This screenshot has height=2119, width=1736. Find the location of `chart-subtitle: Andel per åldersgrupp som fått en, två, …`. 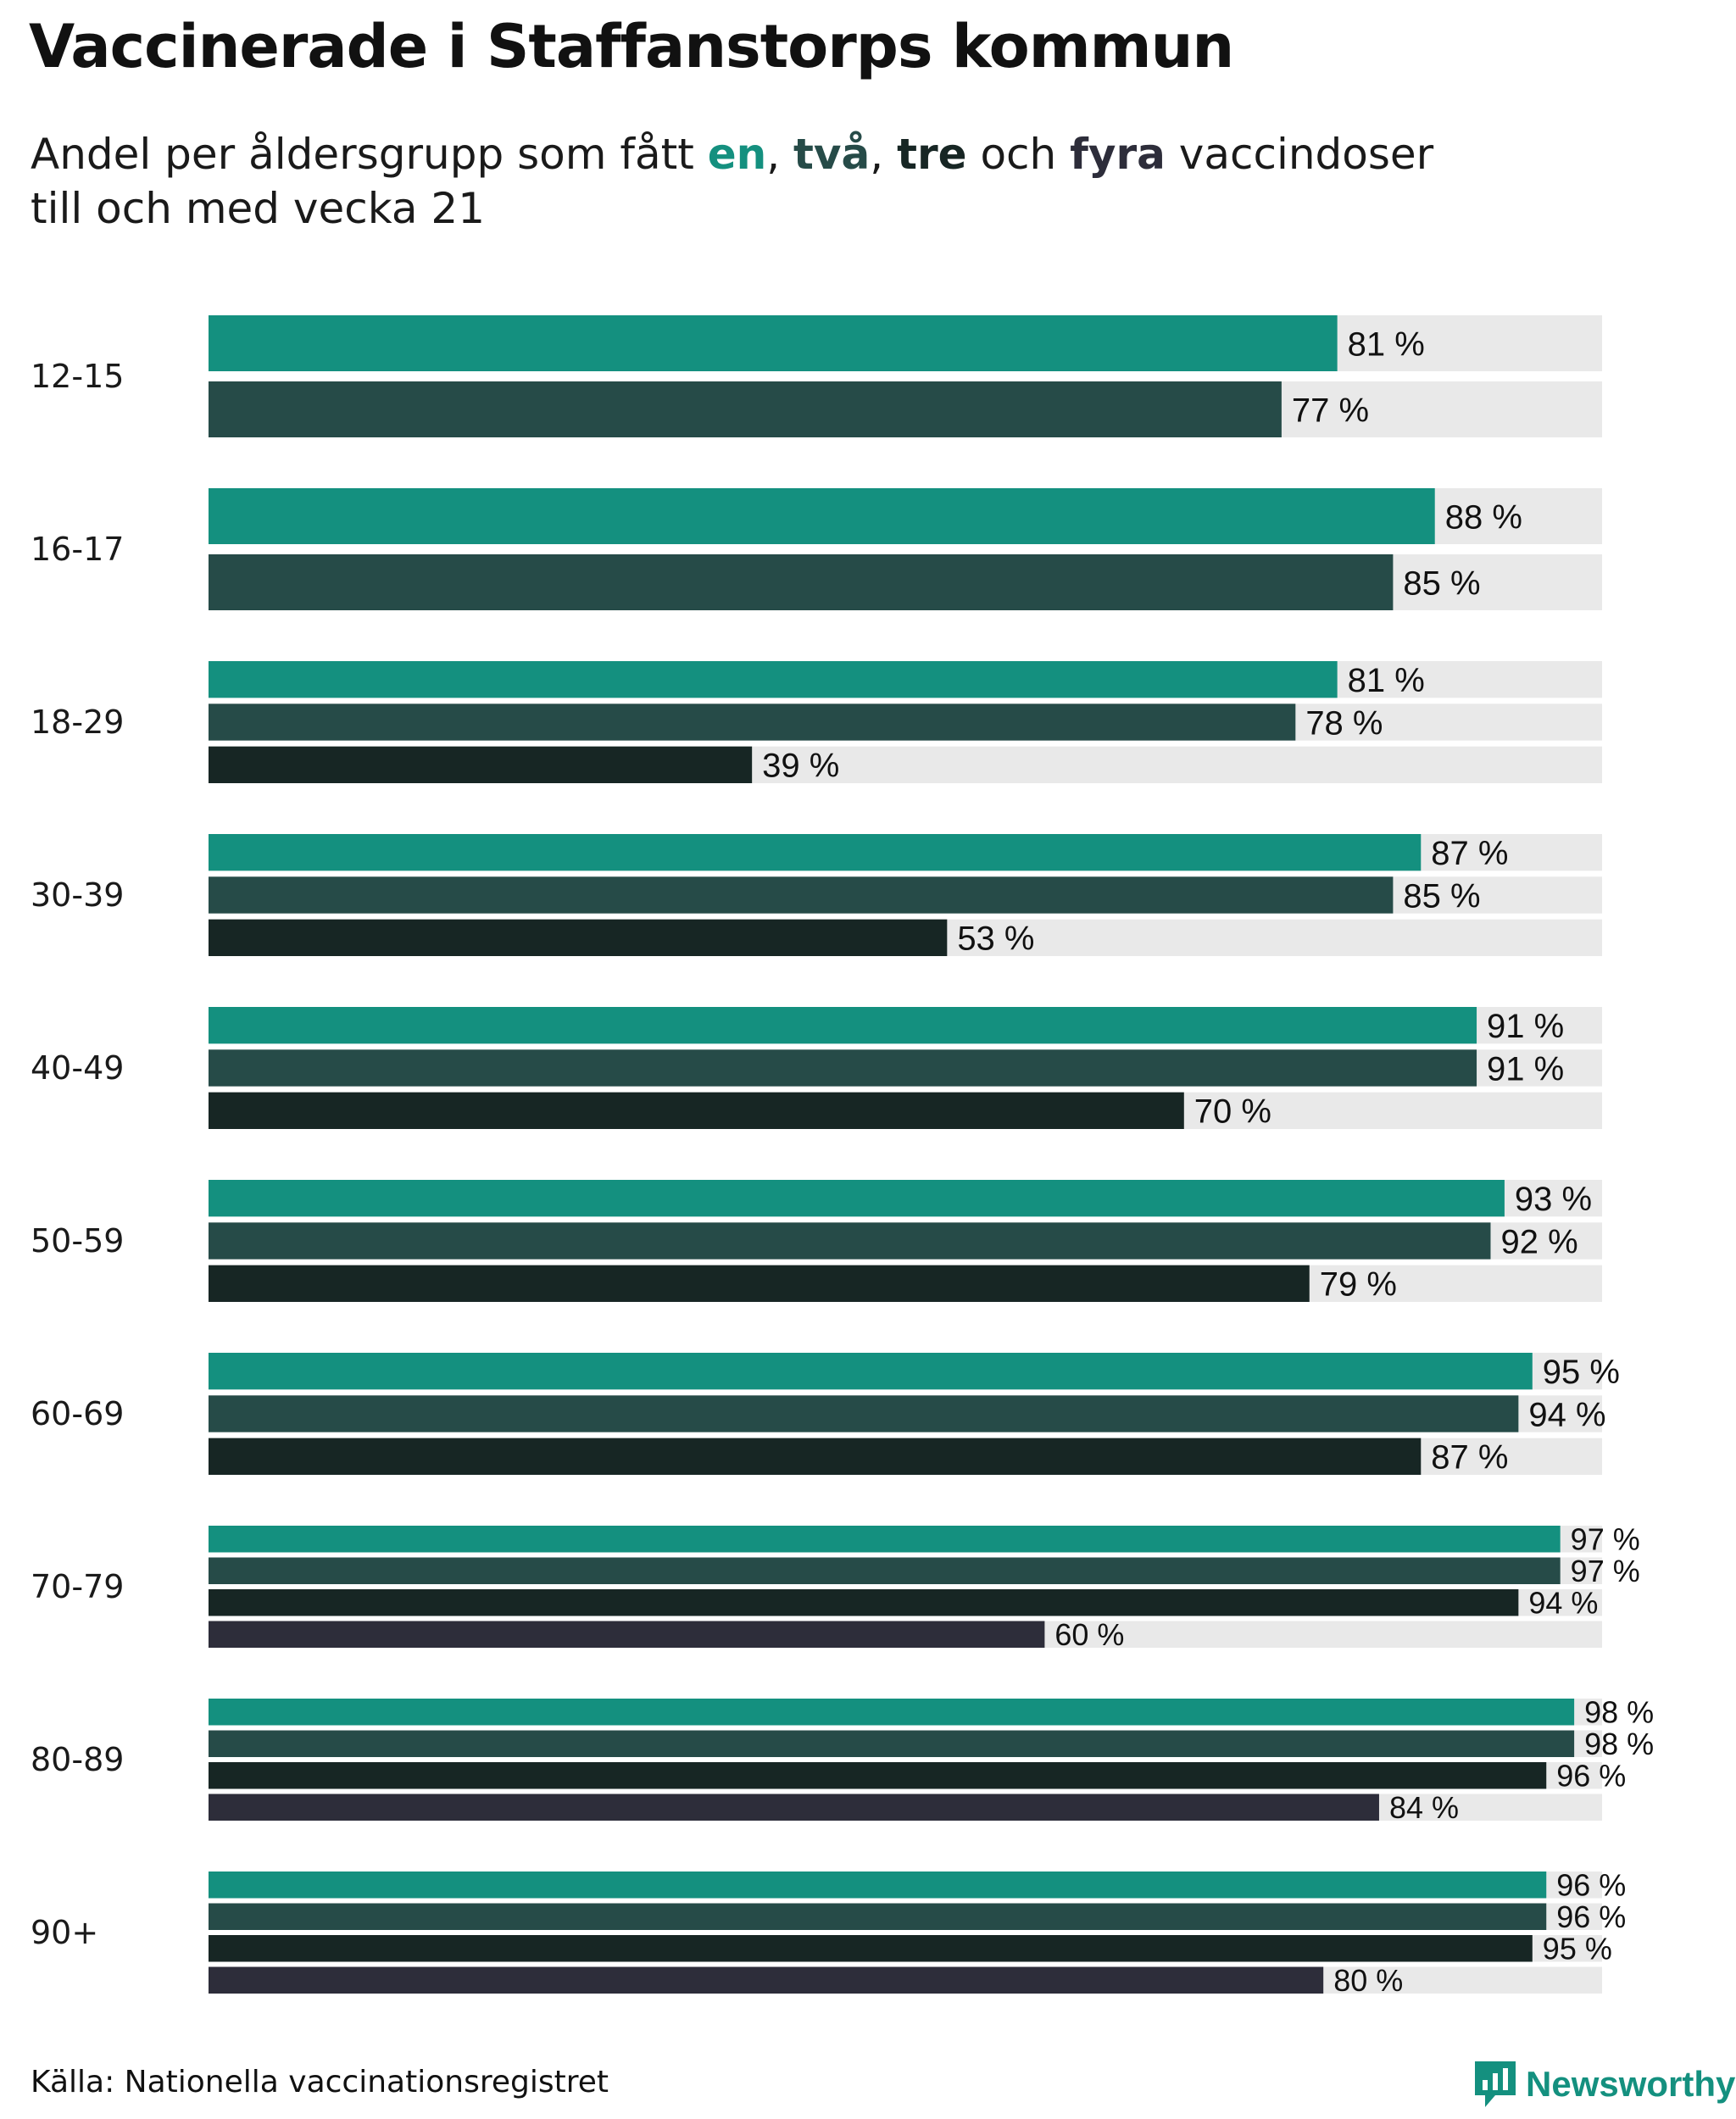

chart-subtitle: Andel per åldersgrupp som fått en, två, … is located at coordinates (732, 181).